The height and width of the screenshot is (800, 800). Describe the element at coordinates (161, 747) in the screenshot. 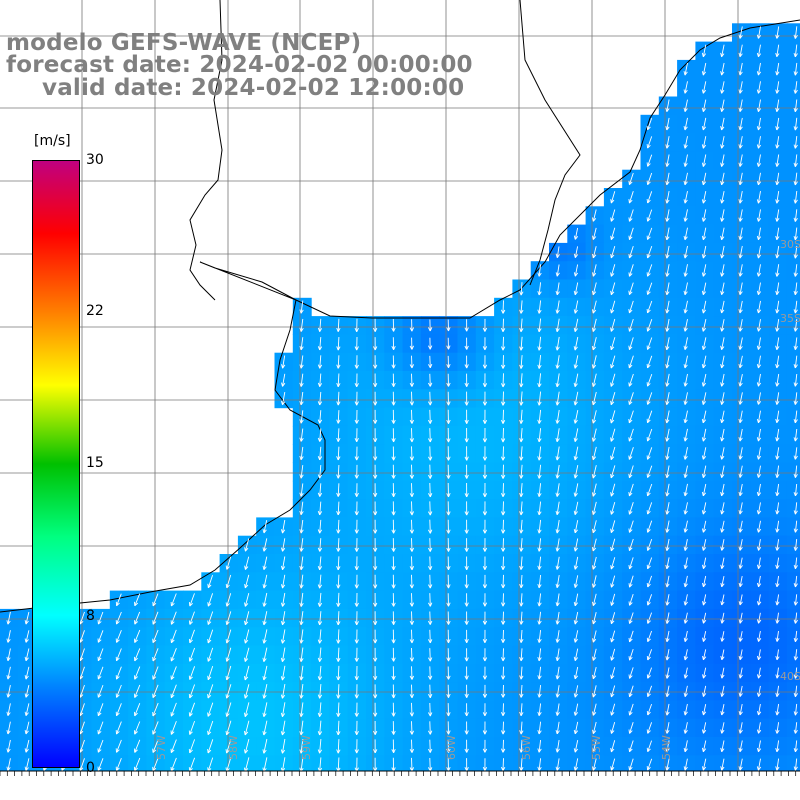

I see `longitude-label: 57W` at that location.